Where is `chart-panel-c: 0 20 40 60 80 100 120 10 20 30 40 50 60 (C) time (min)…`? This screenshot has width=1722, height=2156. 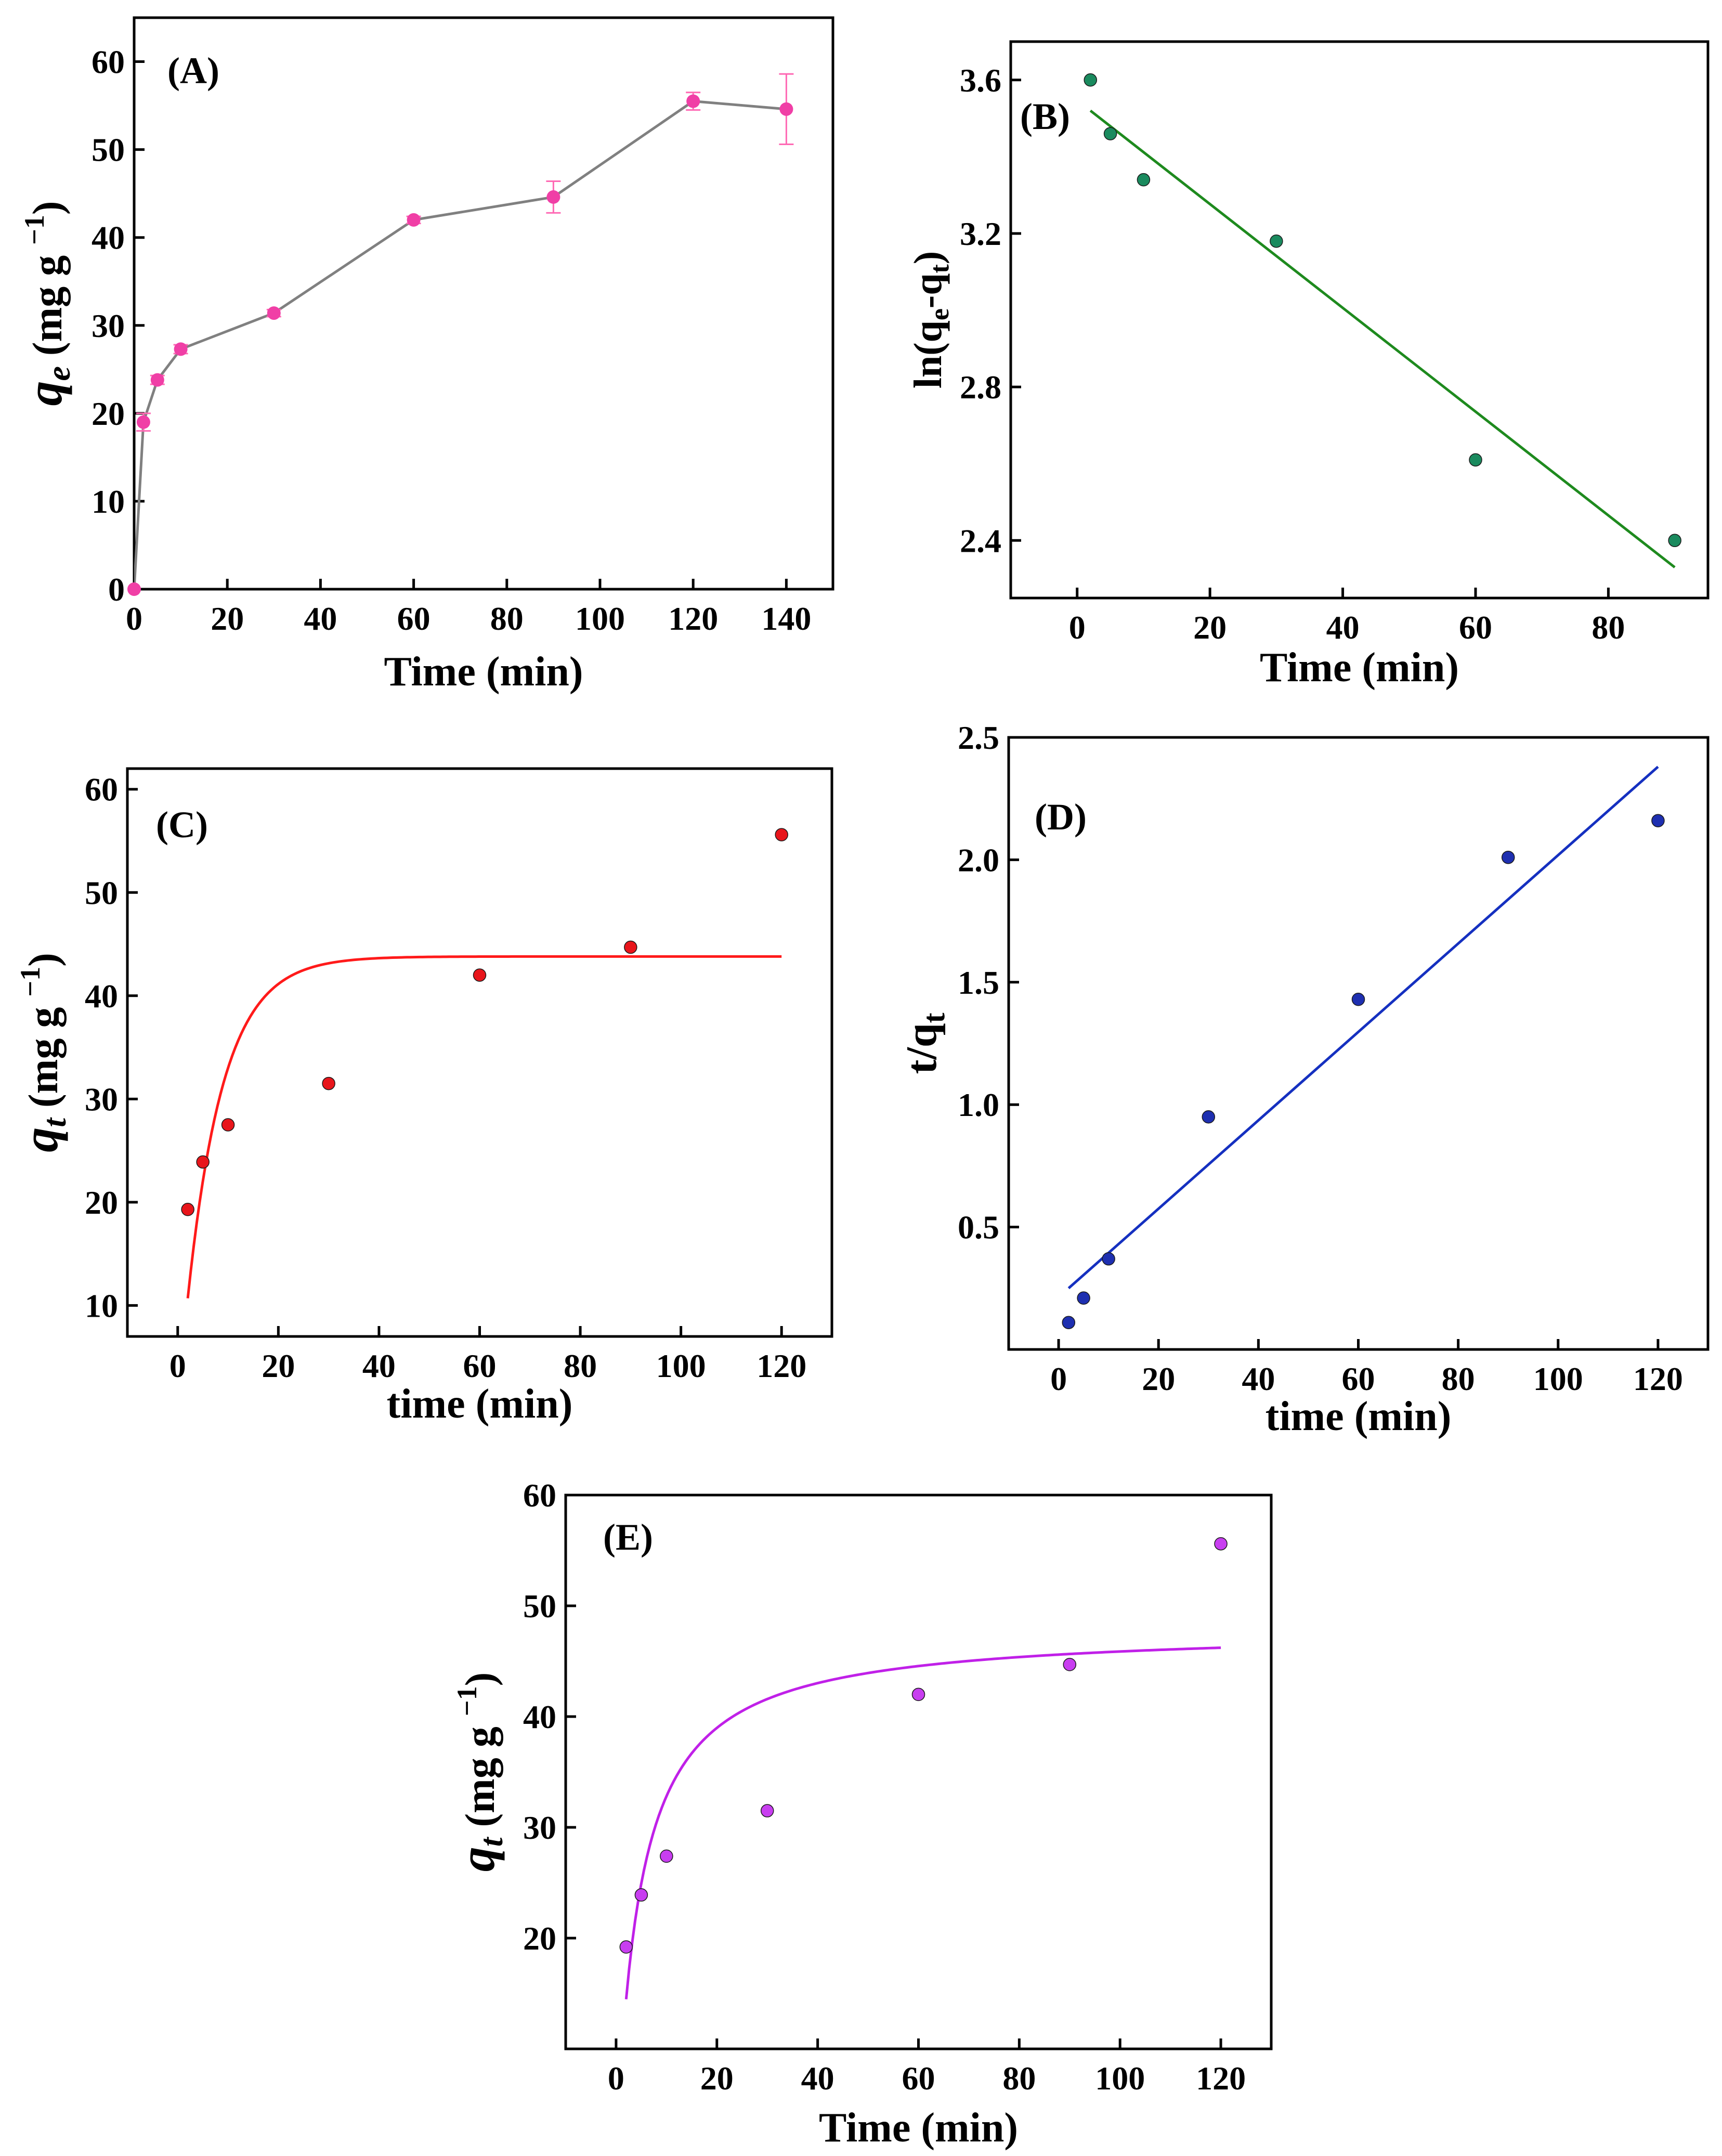
chart-panel-c: 0 20 40 60 80 100 120 10 20 30 40 50 60 (C) time (min)… is located at coordinates (422, 1097).